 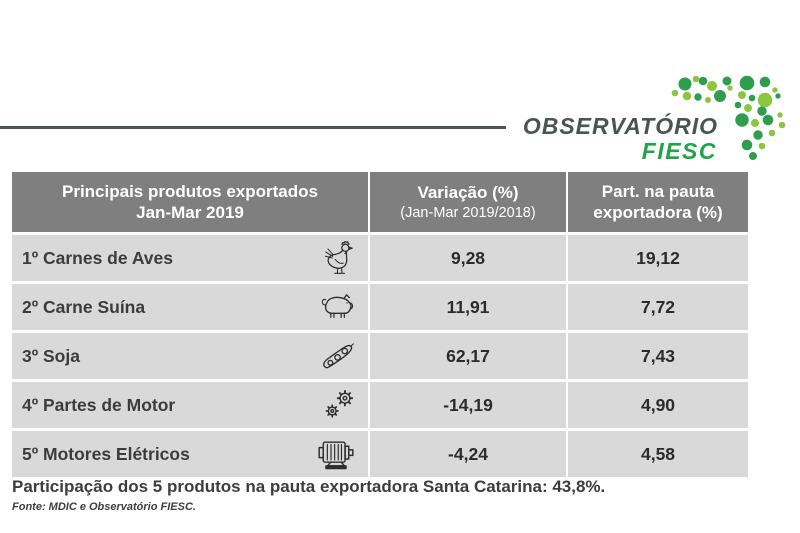 I want to click on table-row: 5º Motores Elétricos, so click(x=380, y=454).